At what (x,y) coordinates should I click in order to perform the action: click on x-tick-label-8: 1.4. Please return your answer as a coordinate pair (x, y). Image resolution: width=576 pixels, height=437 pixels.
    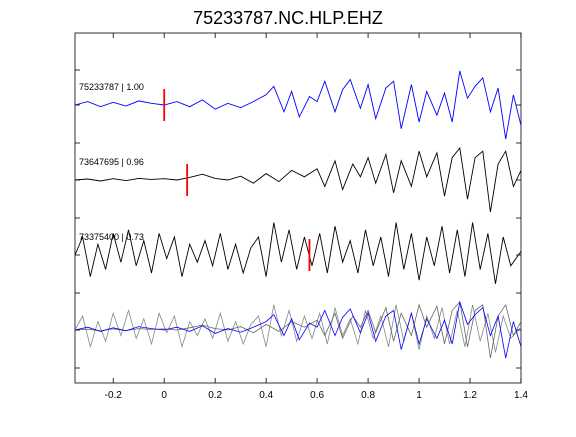
    Looking at the image, I should click on (521, 395).